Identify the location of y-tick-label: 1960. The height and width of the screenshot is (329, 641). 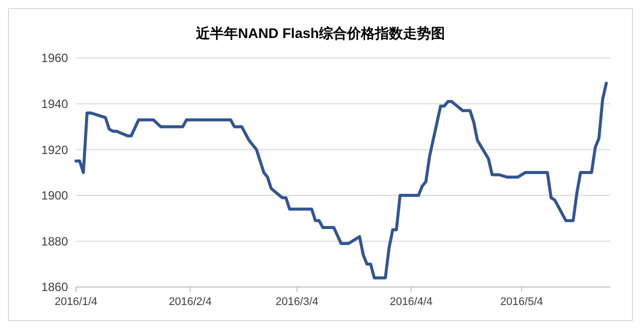
(54, 58).